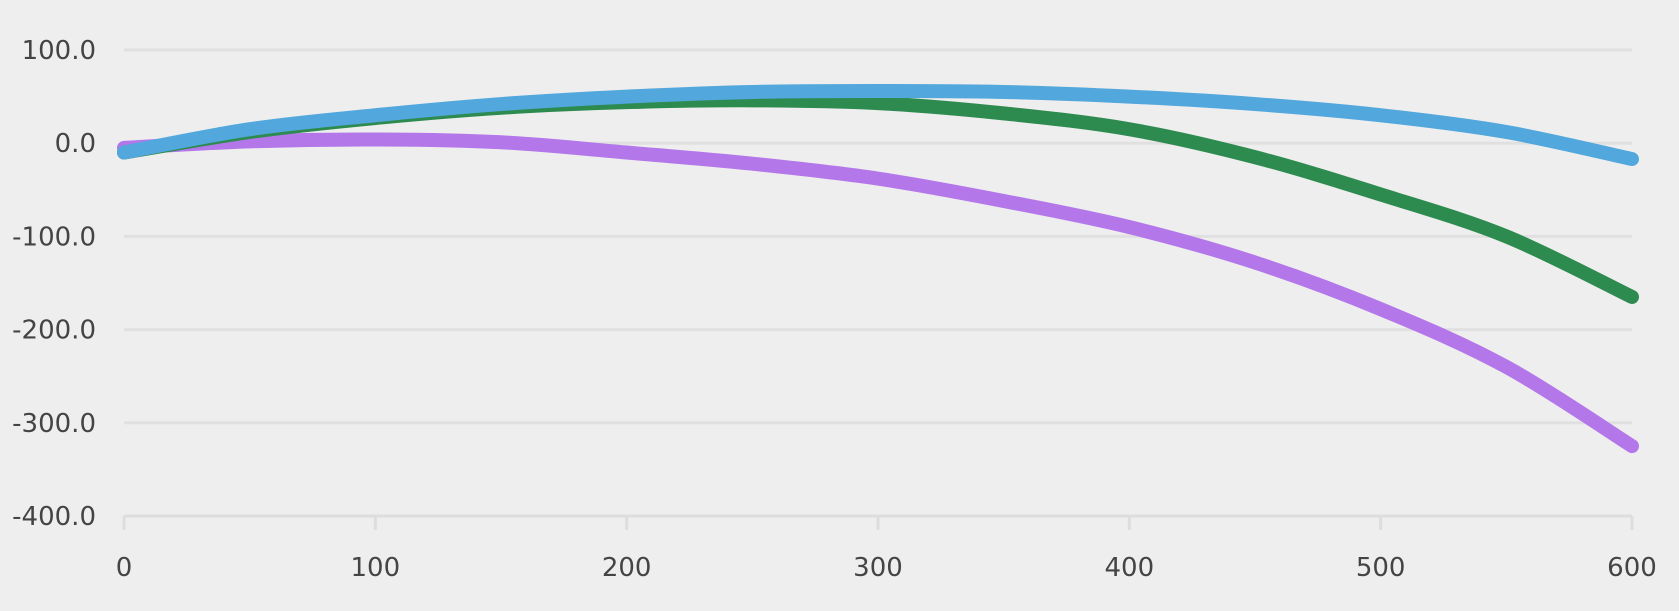 The width and height of the screenshot is (1679, 611). Describe the element at coordinates (54, 424) in the screenshot. I see `y-tick-label: -300.0` at that location.